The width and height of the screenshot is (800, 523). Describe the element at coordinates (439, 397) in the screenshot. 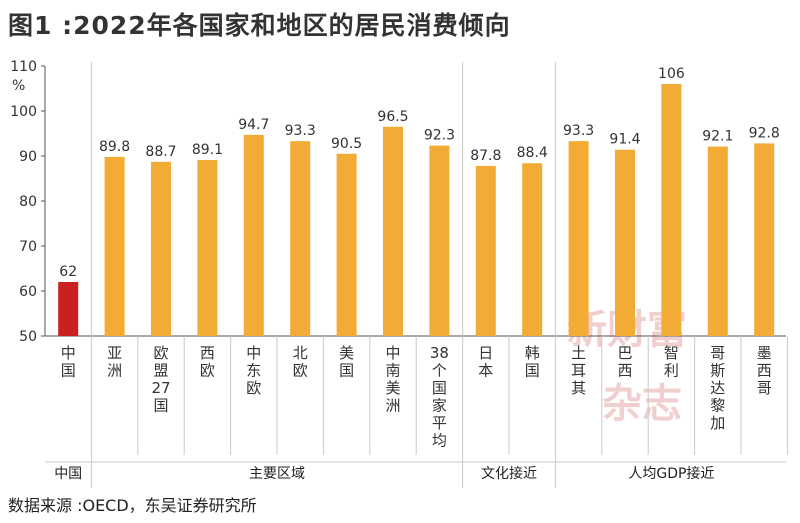

I see `category-label-9: 38 个国家平均` at that location.